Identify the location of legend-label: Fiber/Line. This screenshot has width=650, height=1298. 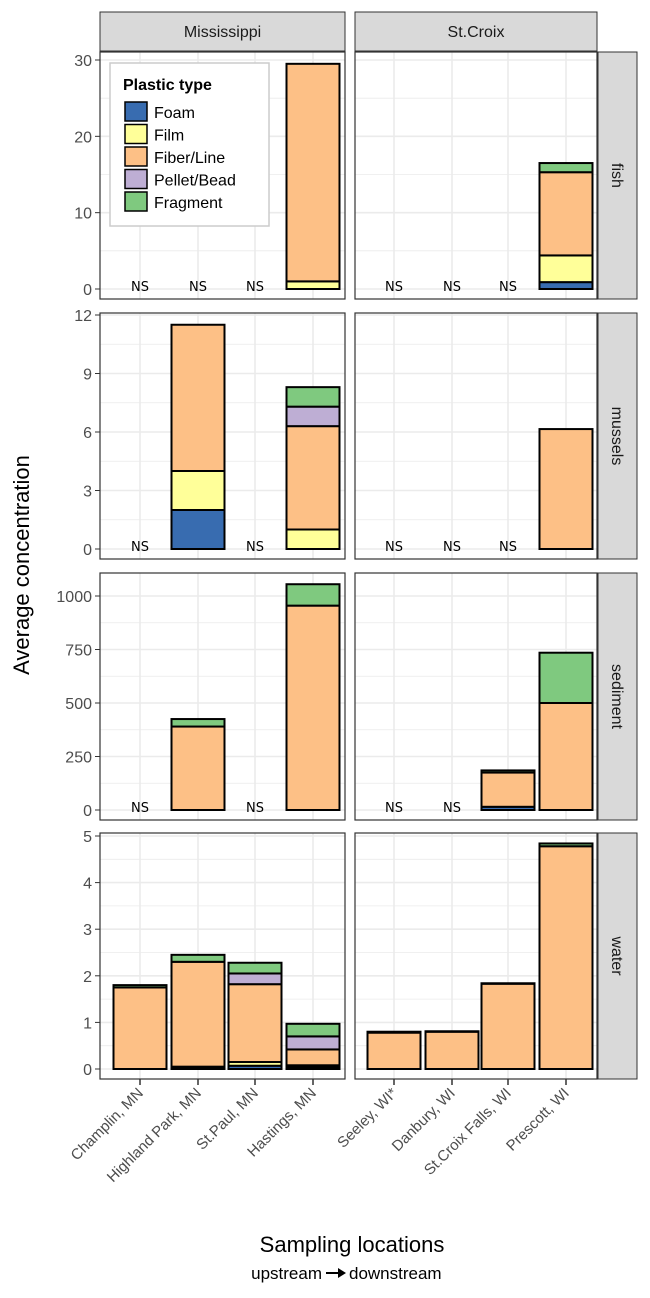
(189, 158).